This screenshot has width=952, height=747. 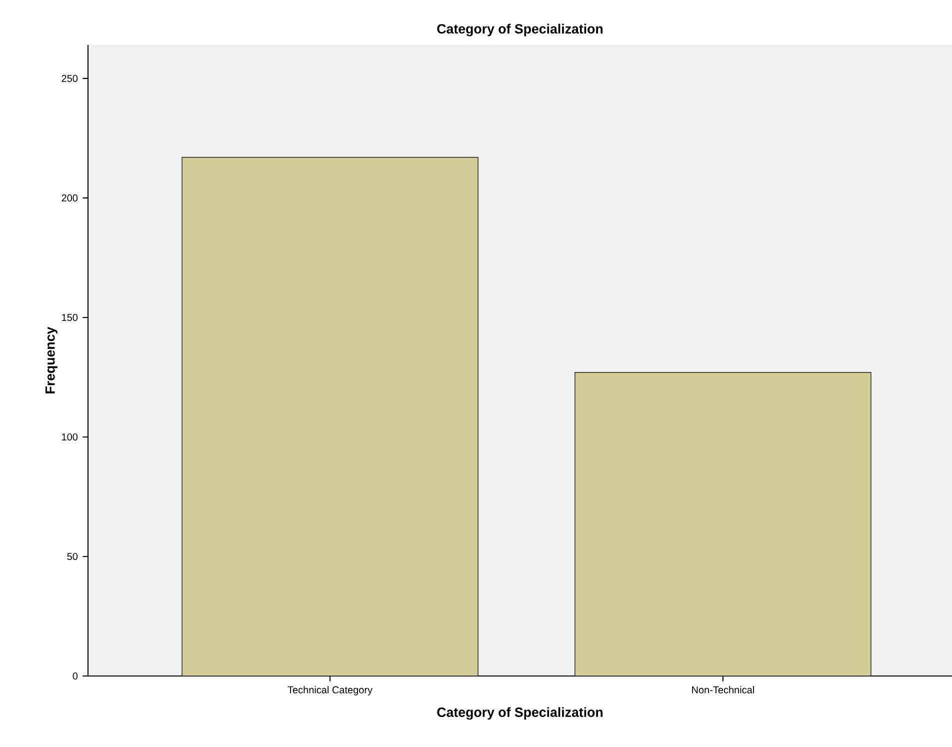 What do you see at coordinates (520, 30) in the screenshot?
I see `chart-title: Category of Specialization` at bounding box center [520, 30].